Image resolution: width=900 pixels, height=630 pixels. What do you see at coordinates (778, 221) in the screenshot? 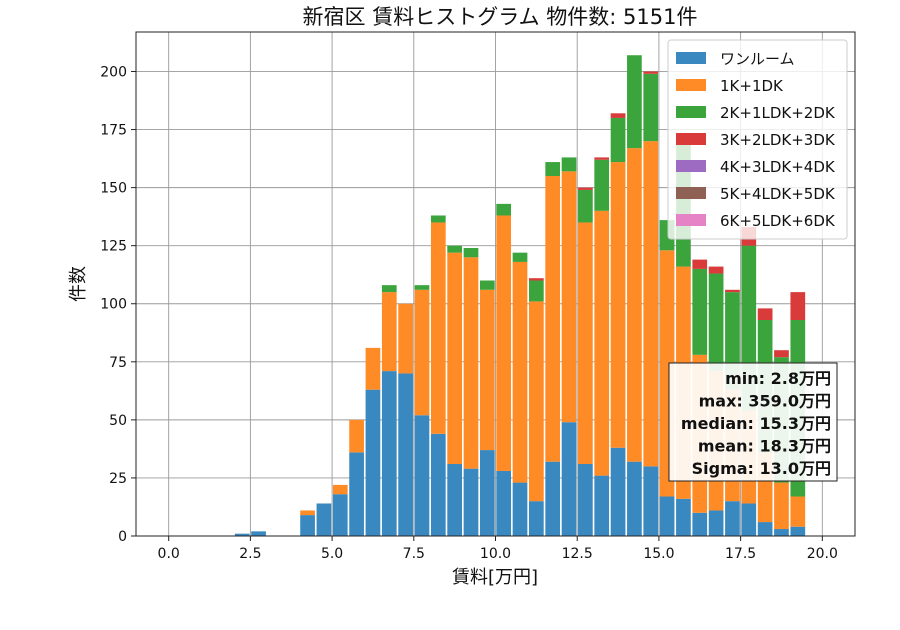
I see `legend-label-6: 6K+5LDK+6DK` at bounding box center [778, 221].